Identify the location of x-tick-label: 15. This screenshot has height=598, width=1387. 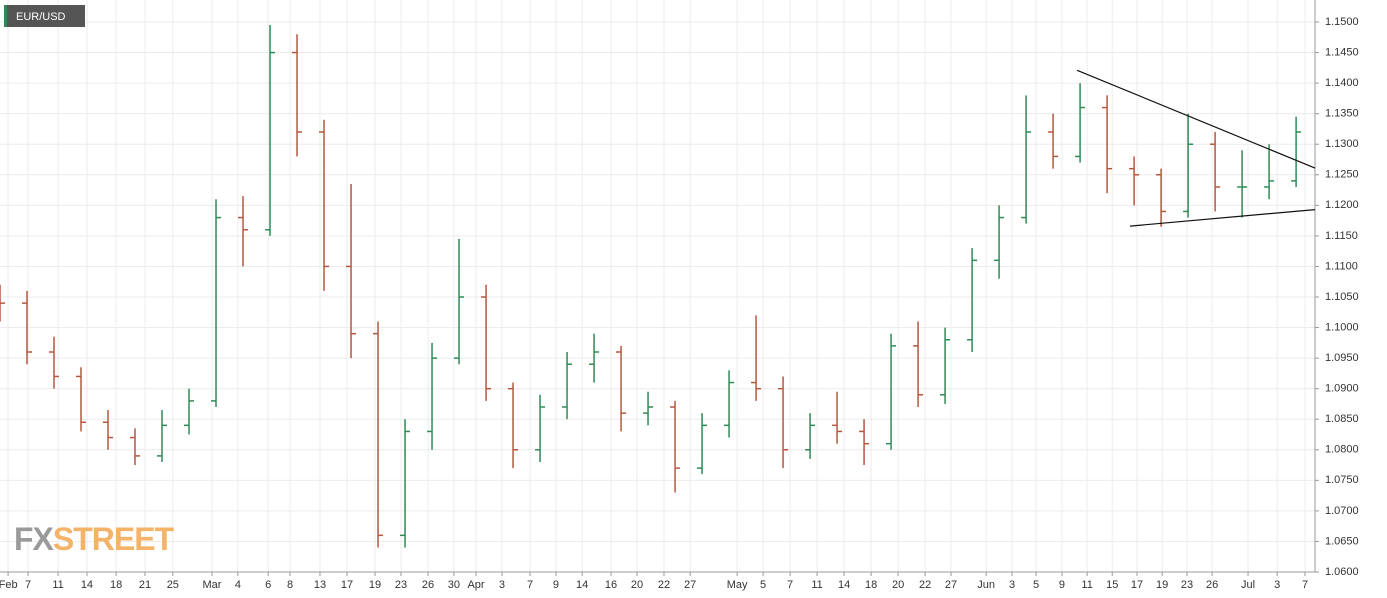
(1112, 585).